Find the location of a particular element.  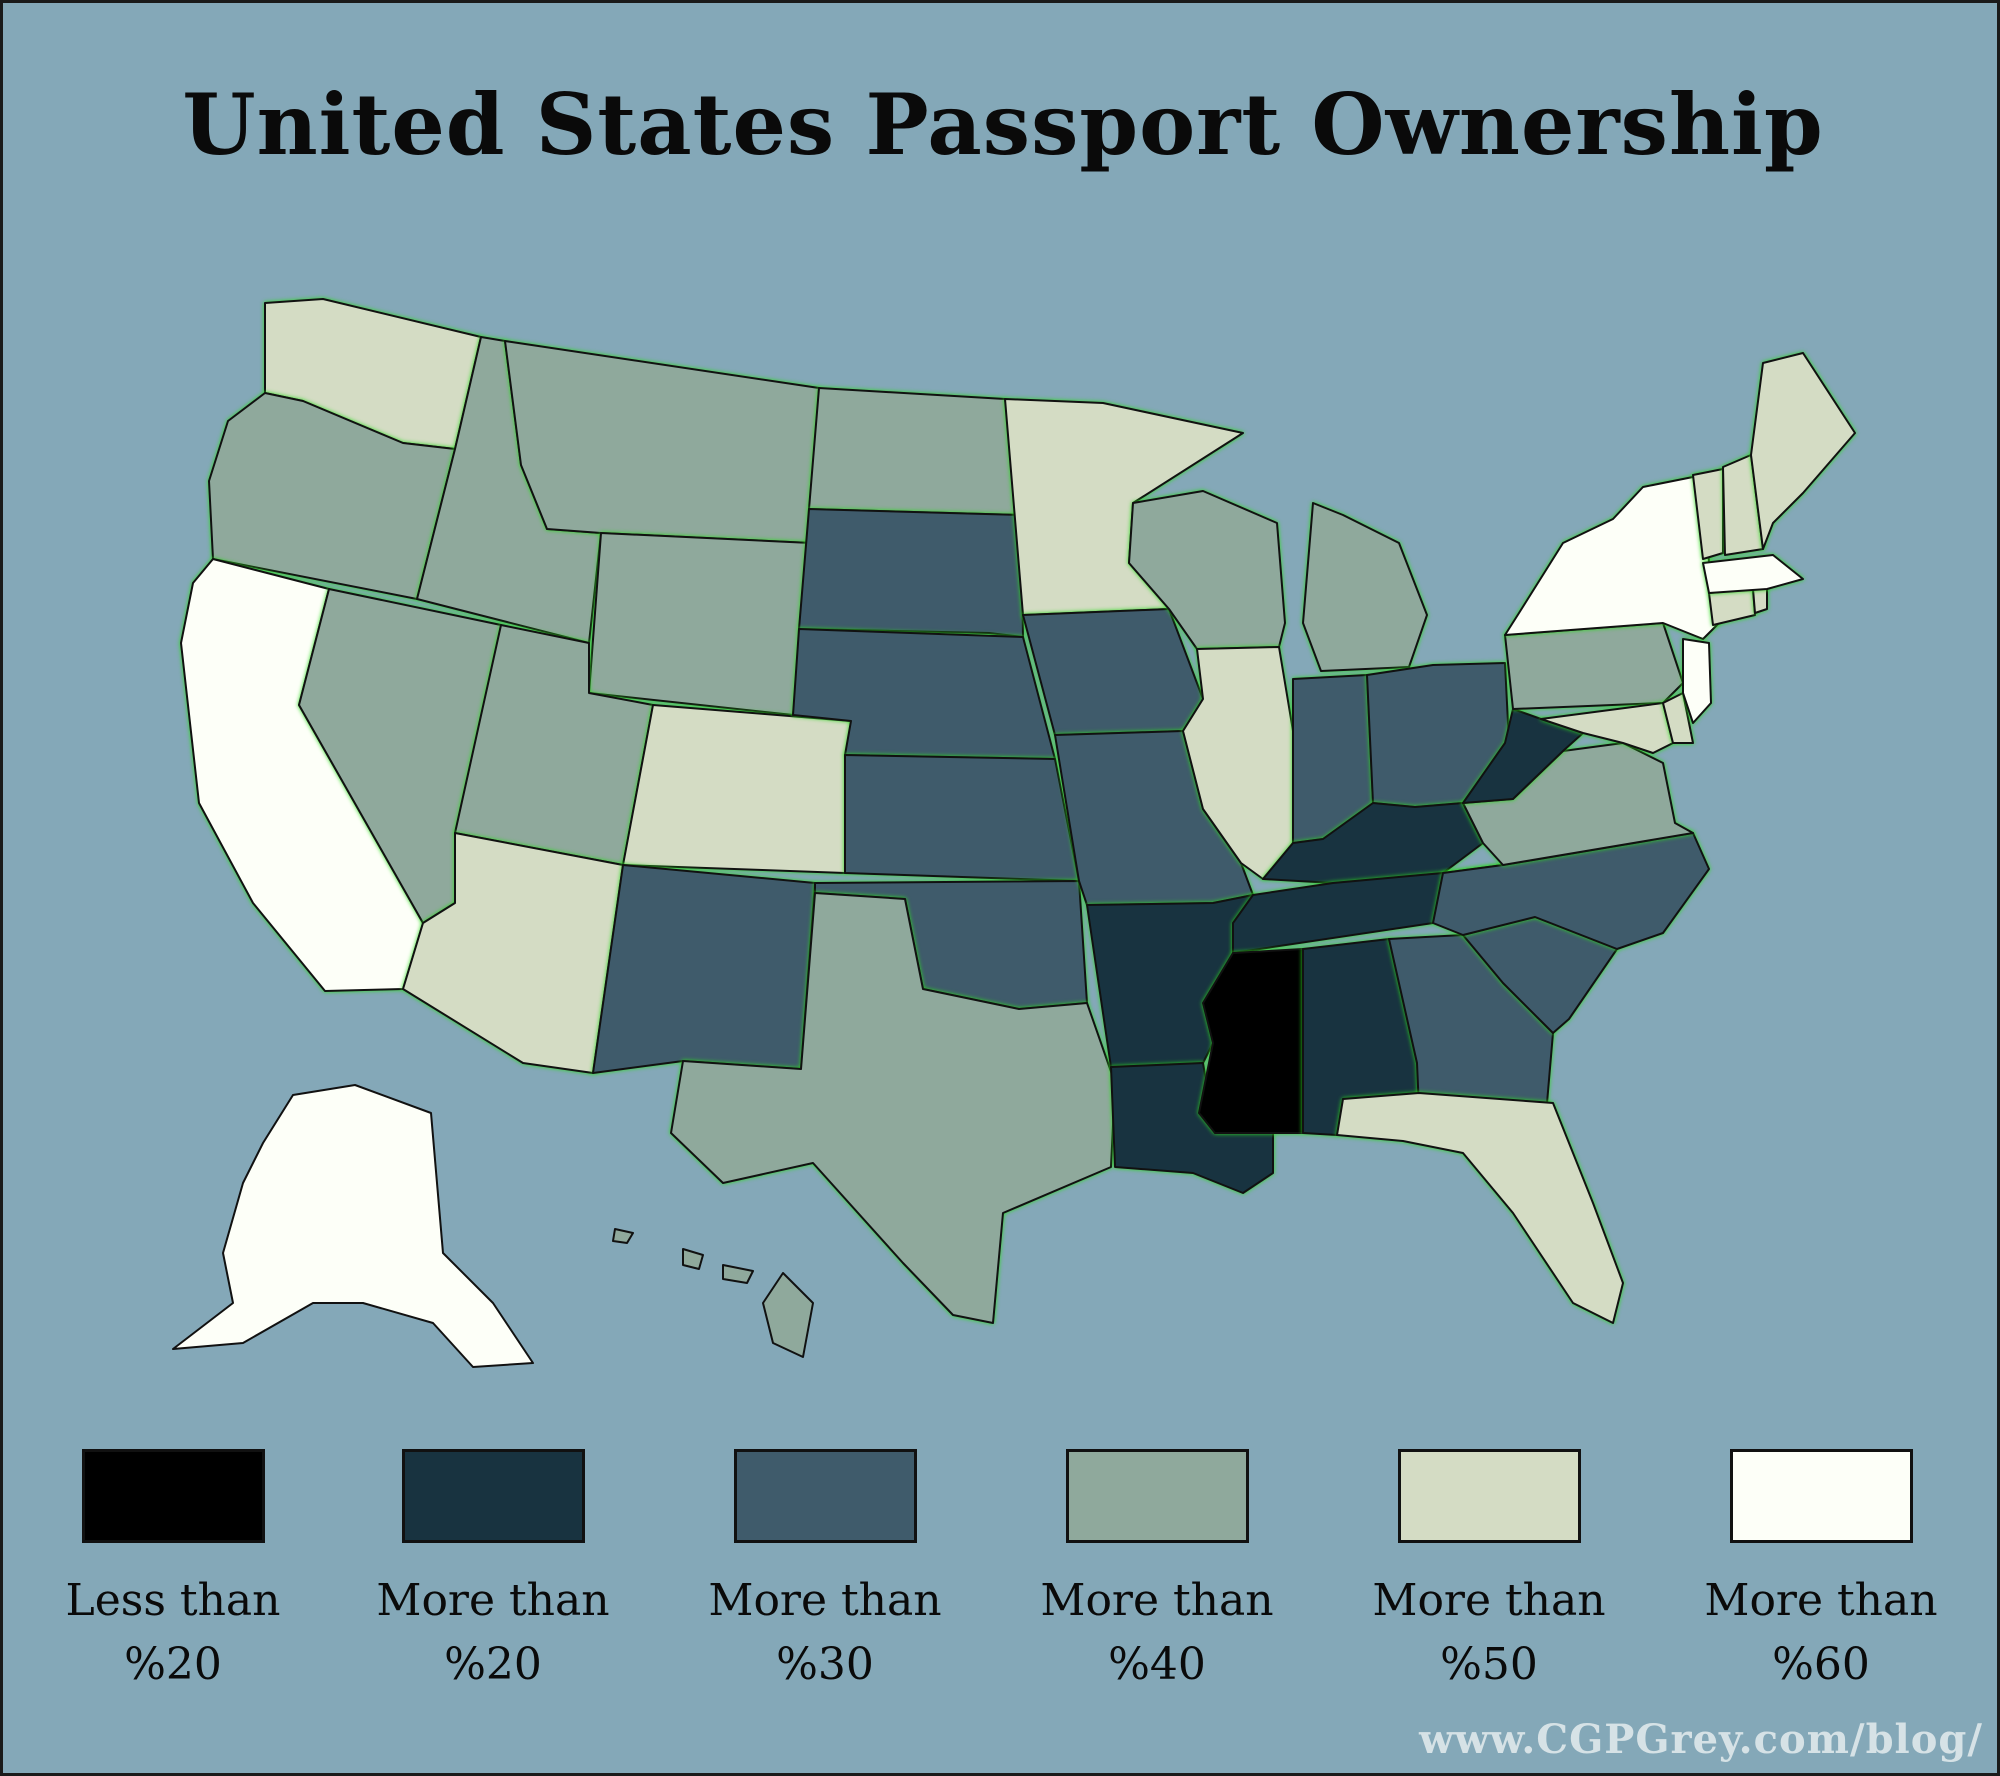

state-florida is located at coordinates (1480, 1208).